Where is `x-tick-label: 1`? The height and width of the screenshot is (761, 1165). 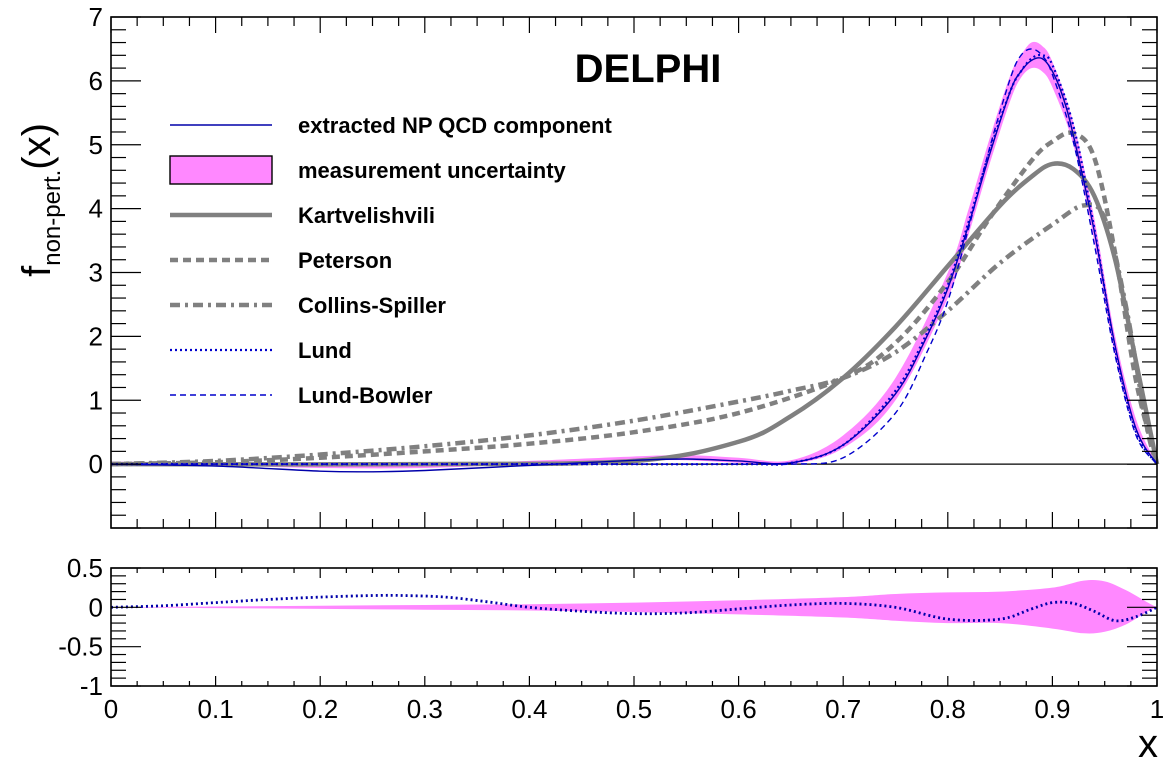 x-tick-label: 1 is located at coordinates (1157, 709).